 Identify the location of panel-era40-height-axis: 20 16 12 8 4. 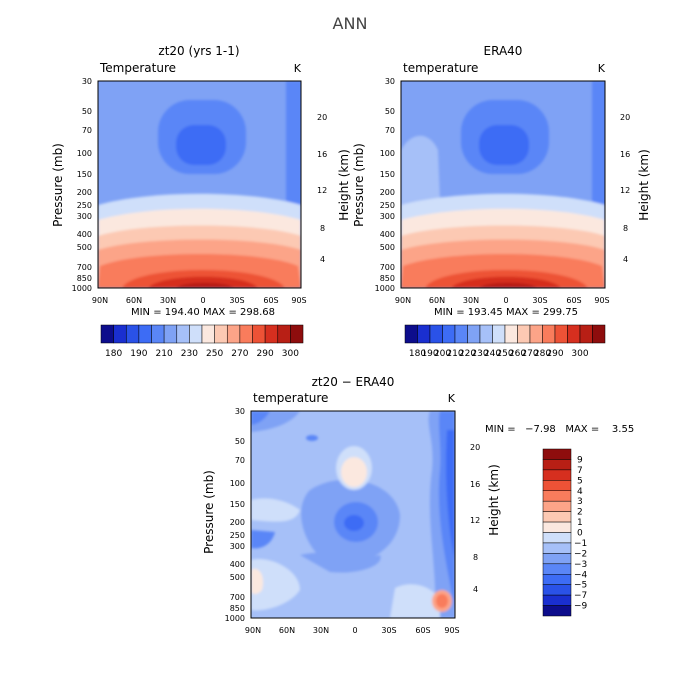
(625, 188).